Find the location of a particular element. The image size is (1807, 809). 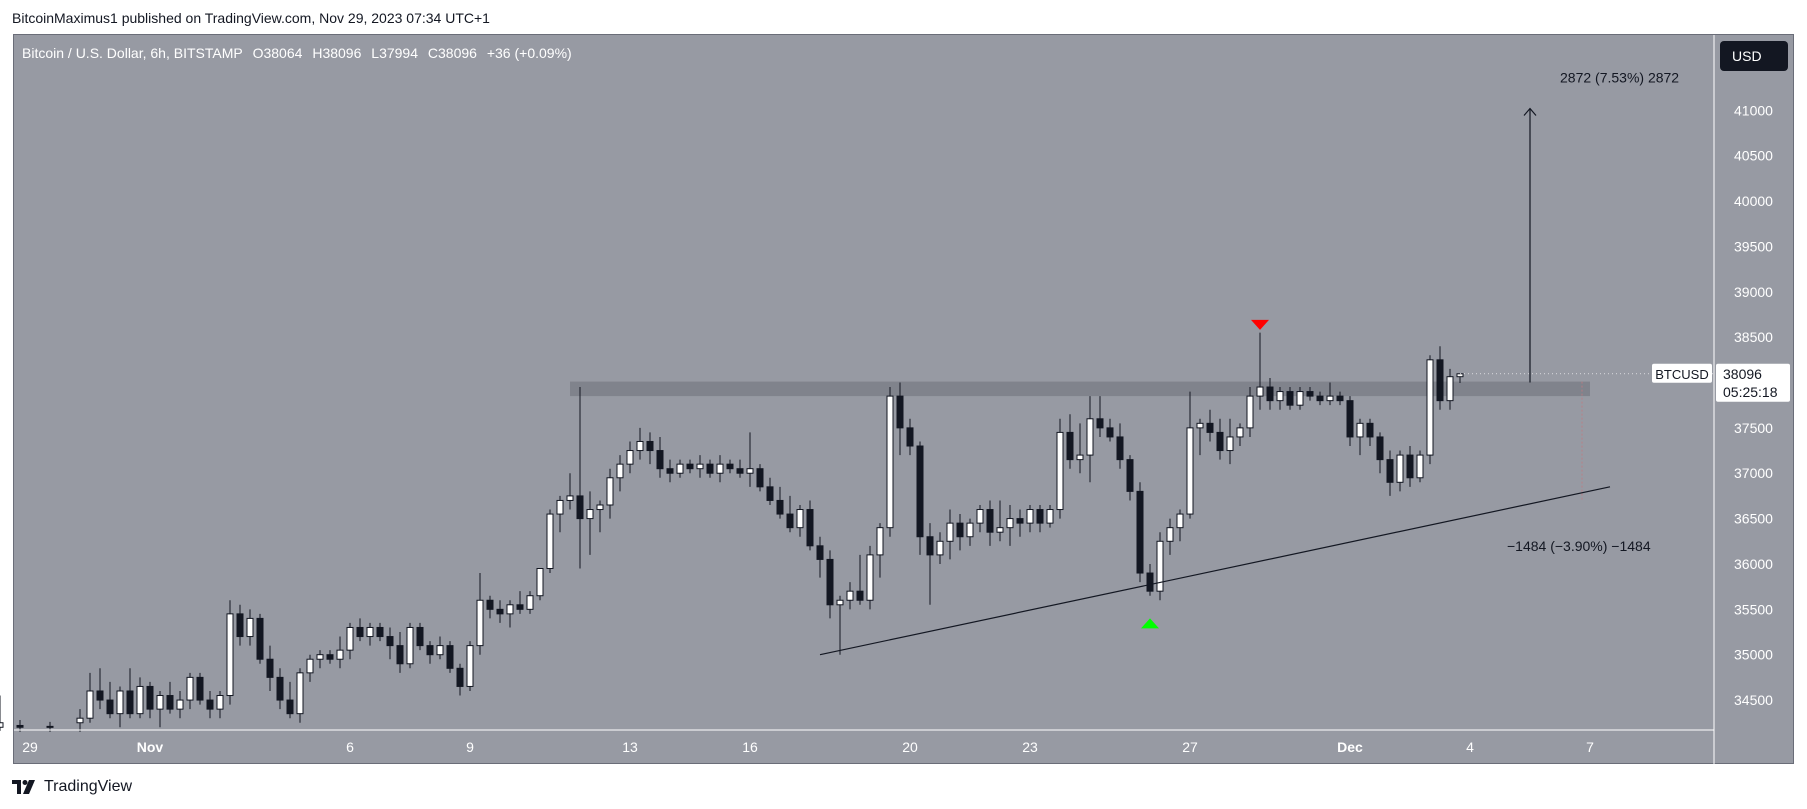

currency-button: USD is located at coordinates (1754, 56).